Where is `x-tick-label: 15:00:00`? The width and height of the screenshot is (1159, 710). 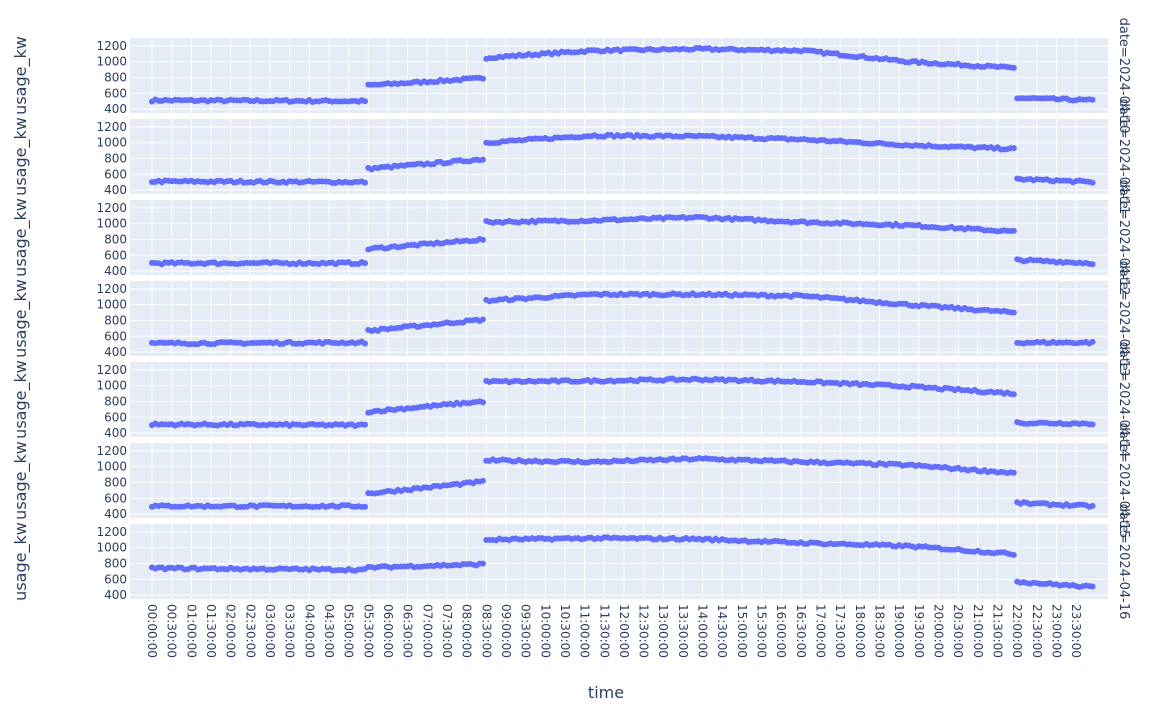
x-tick-label: 15:00:00 is located at coordinates (742, 631).